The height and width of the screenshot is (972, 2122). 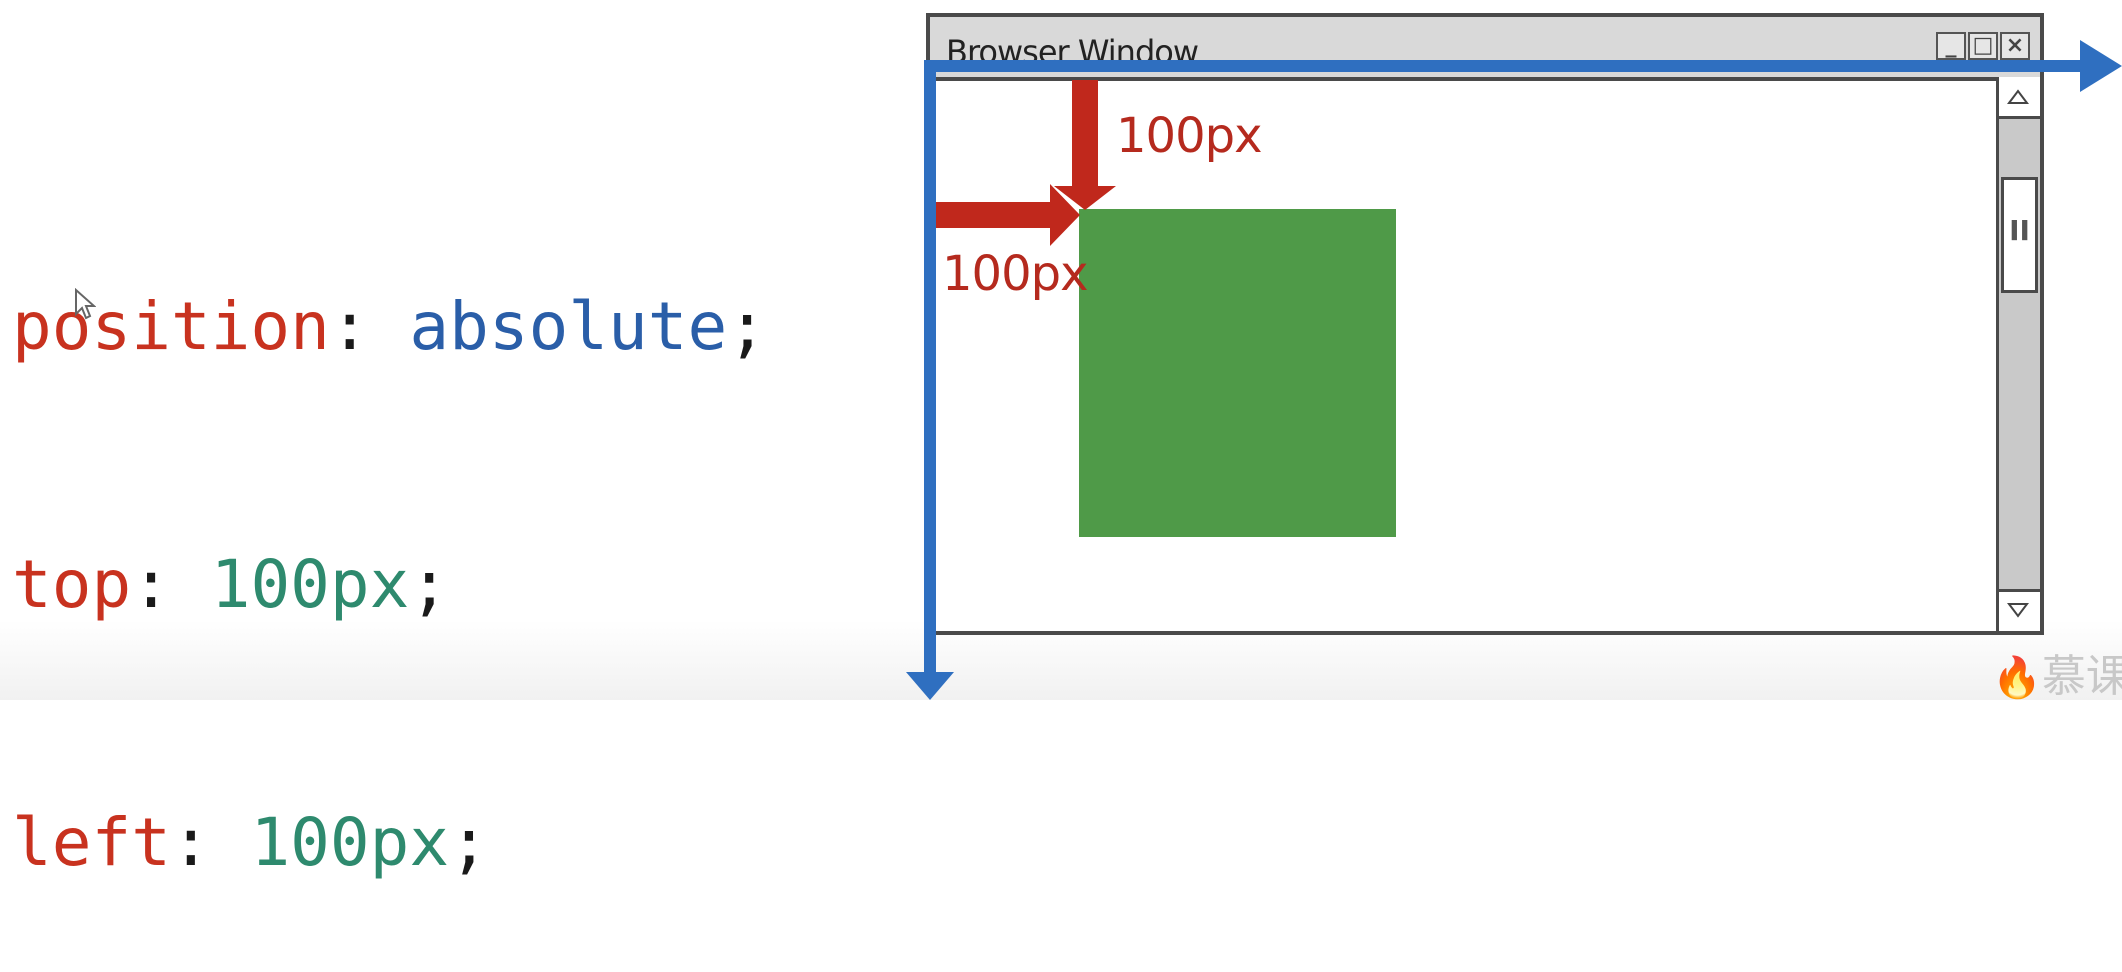 I want to click on scroll-up-icon, so click(x=2018, y=96).